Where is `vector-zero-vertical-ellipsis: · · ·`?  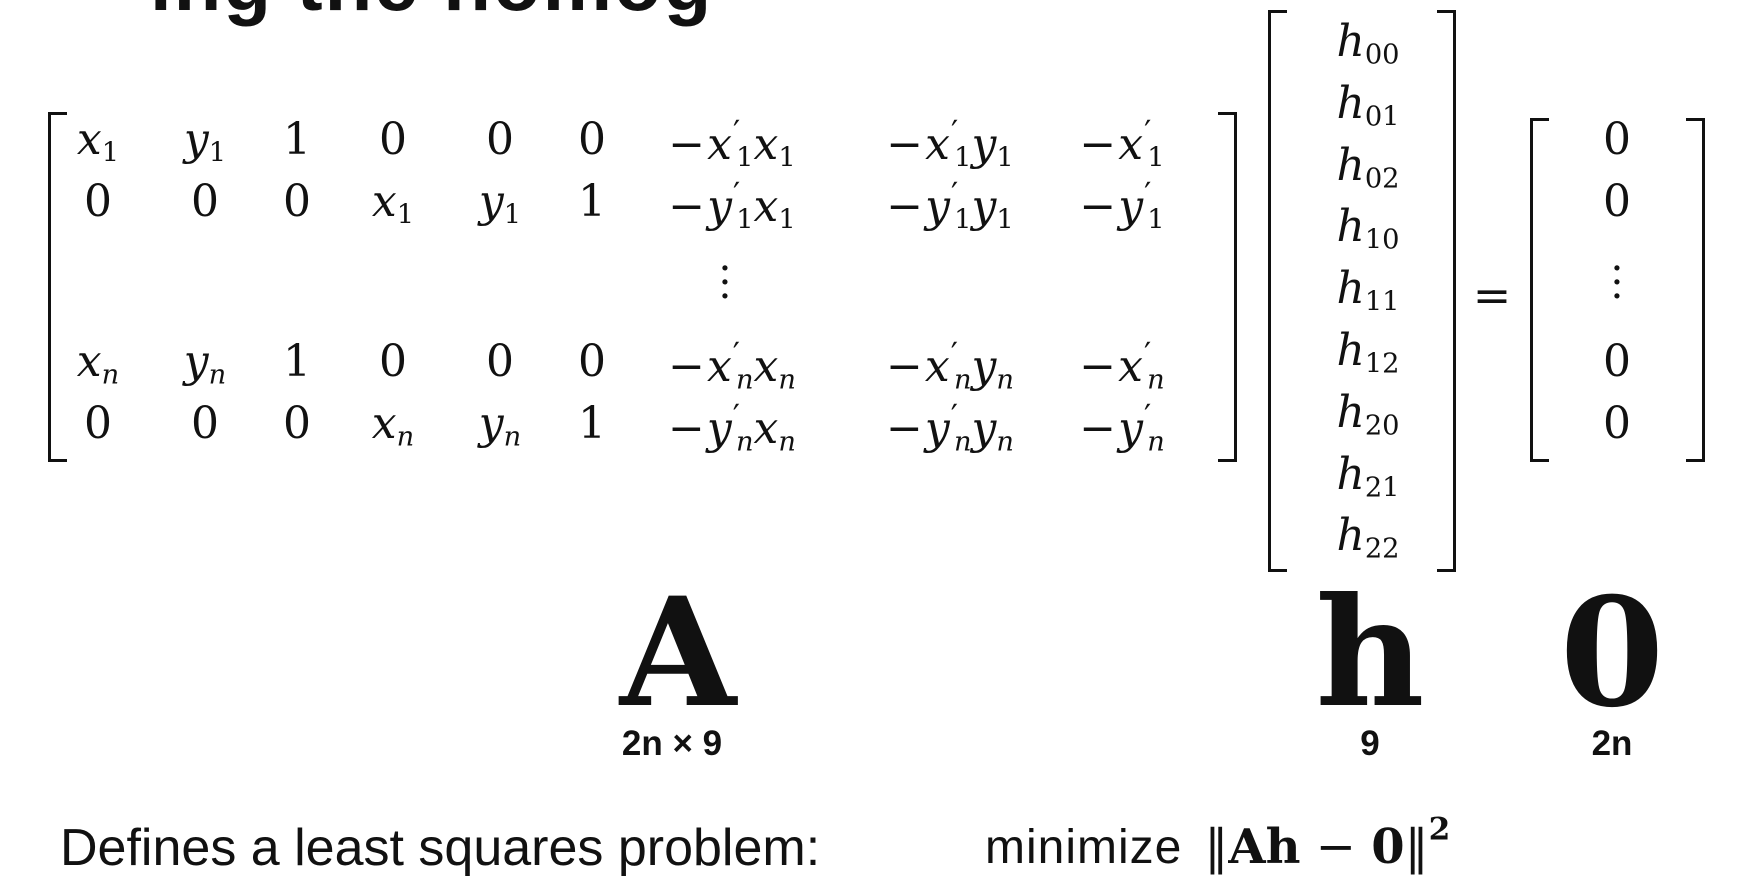 vector-zero-vertical-ellipsis: · · · is located at coordinates (1617, 283).